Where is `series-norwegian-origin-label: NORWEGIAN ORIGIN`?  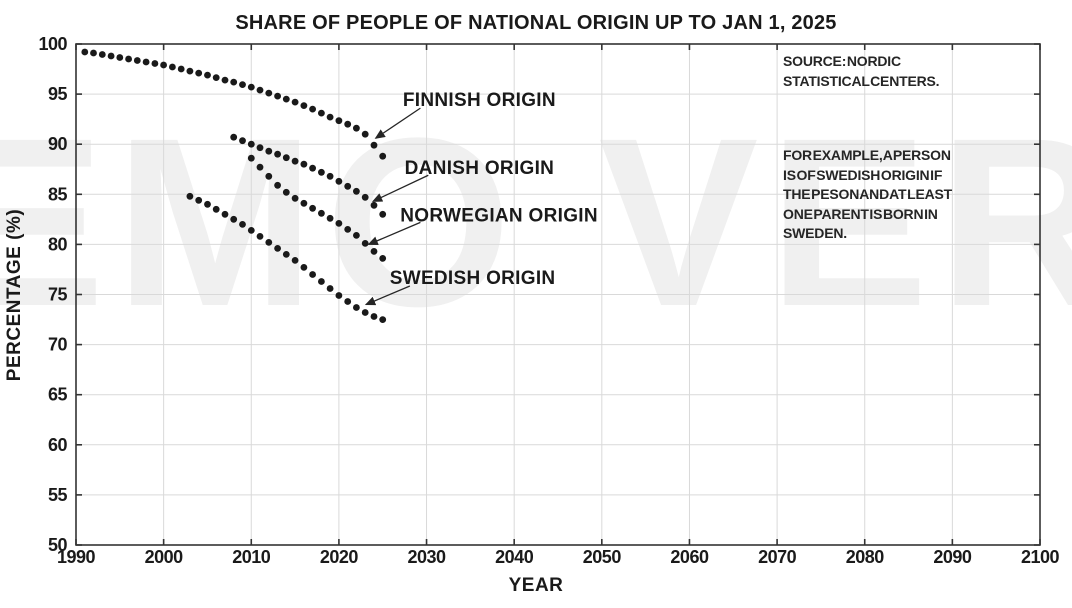 series-norwegian-origin-label: NORWEGIAN ORIGIN is located at coordinates (499, 215).